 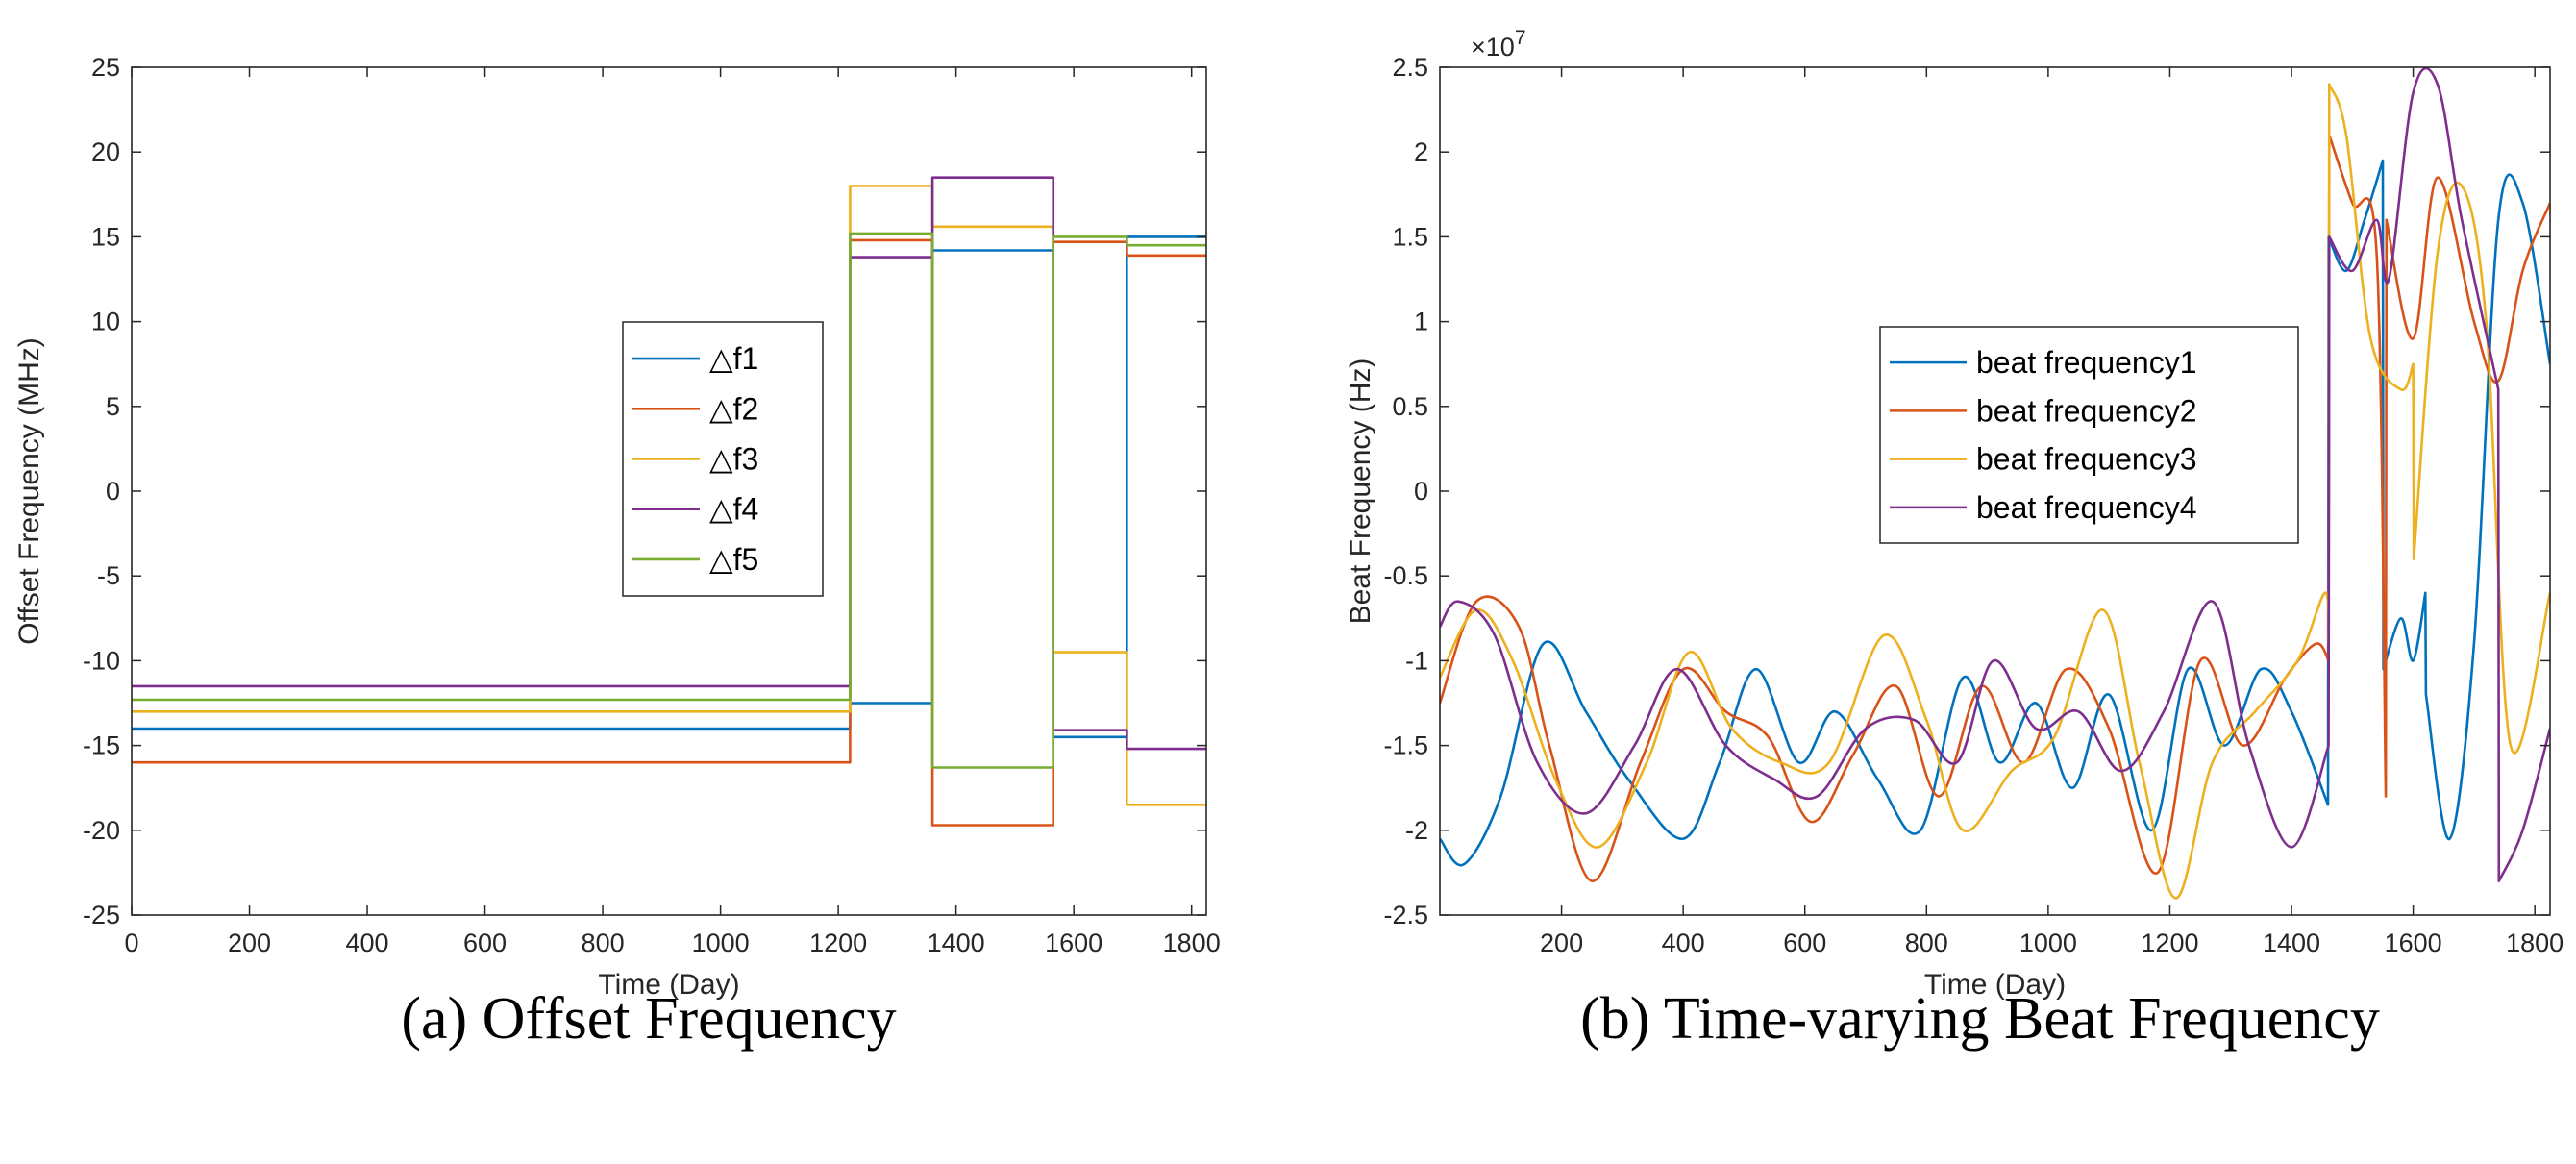 I want to click on p2-x-tick-label: 1000, so click(x=2048, y=943).